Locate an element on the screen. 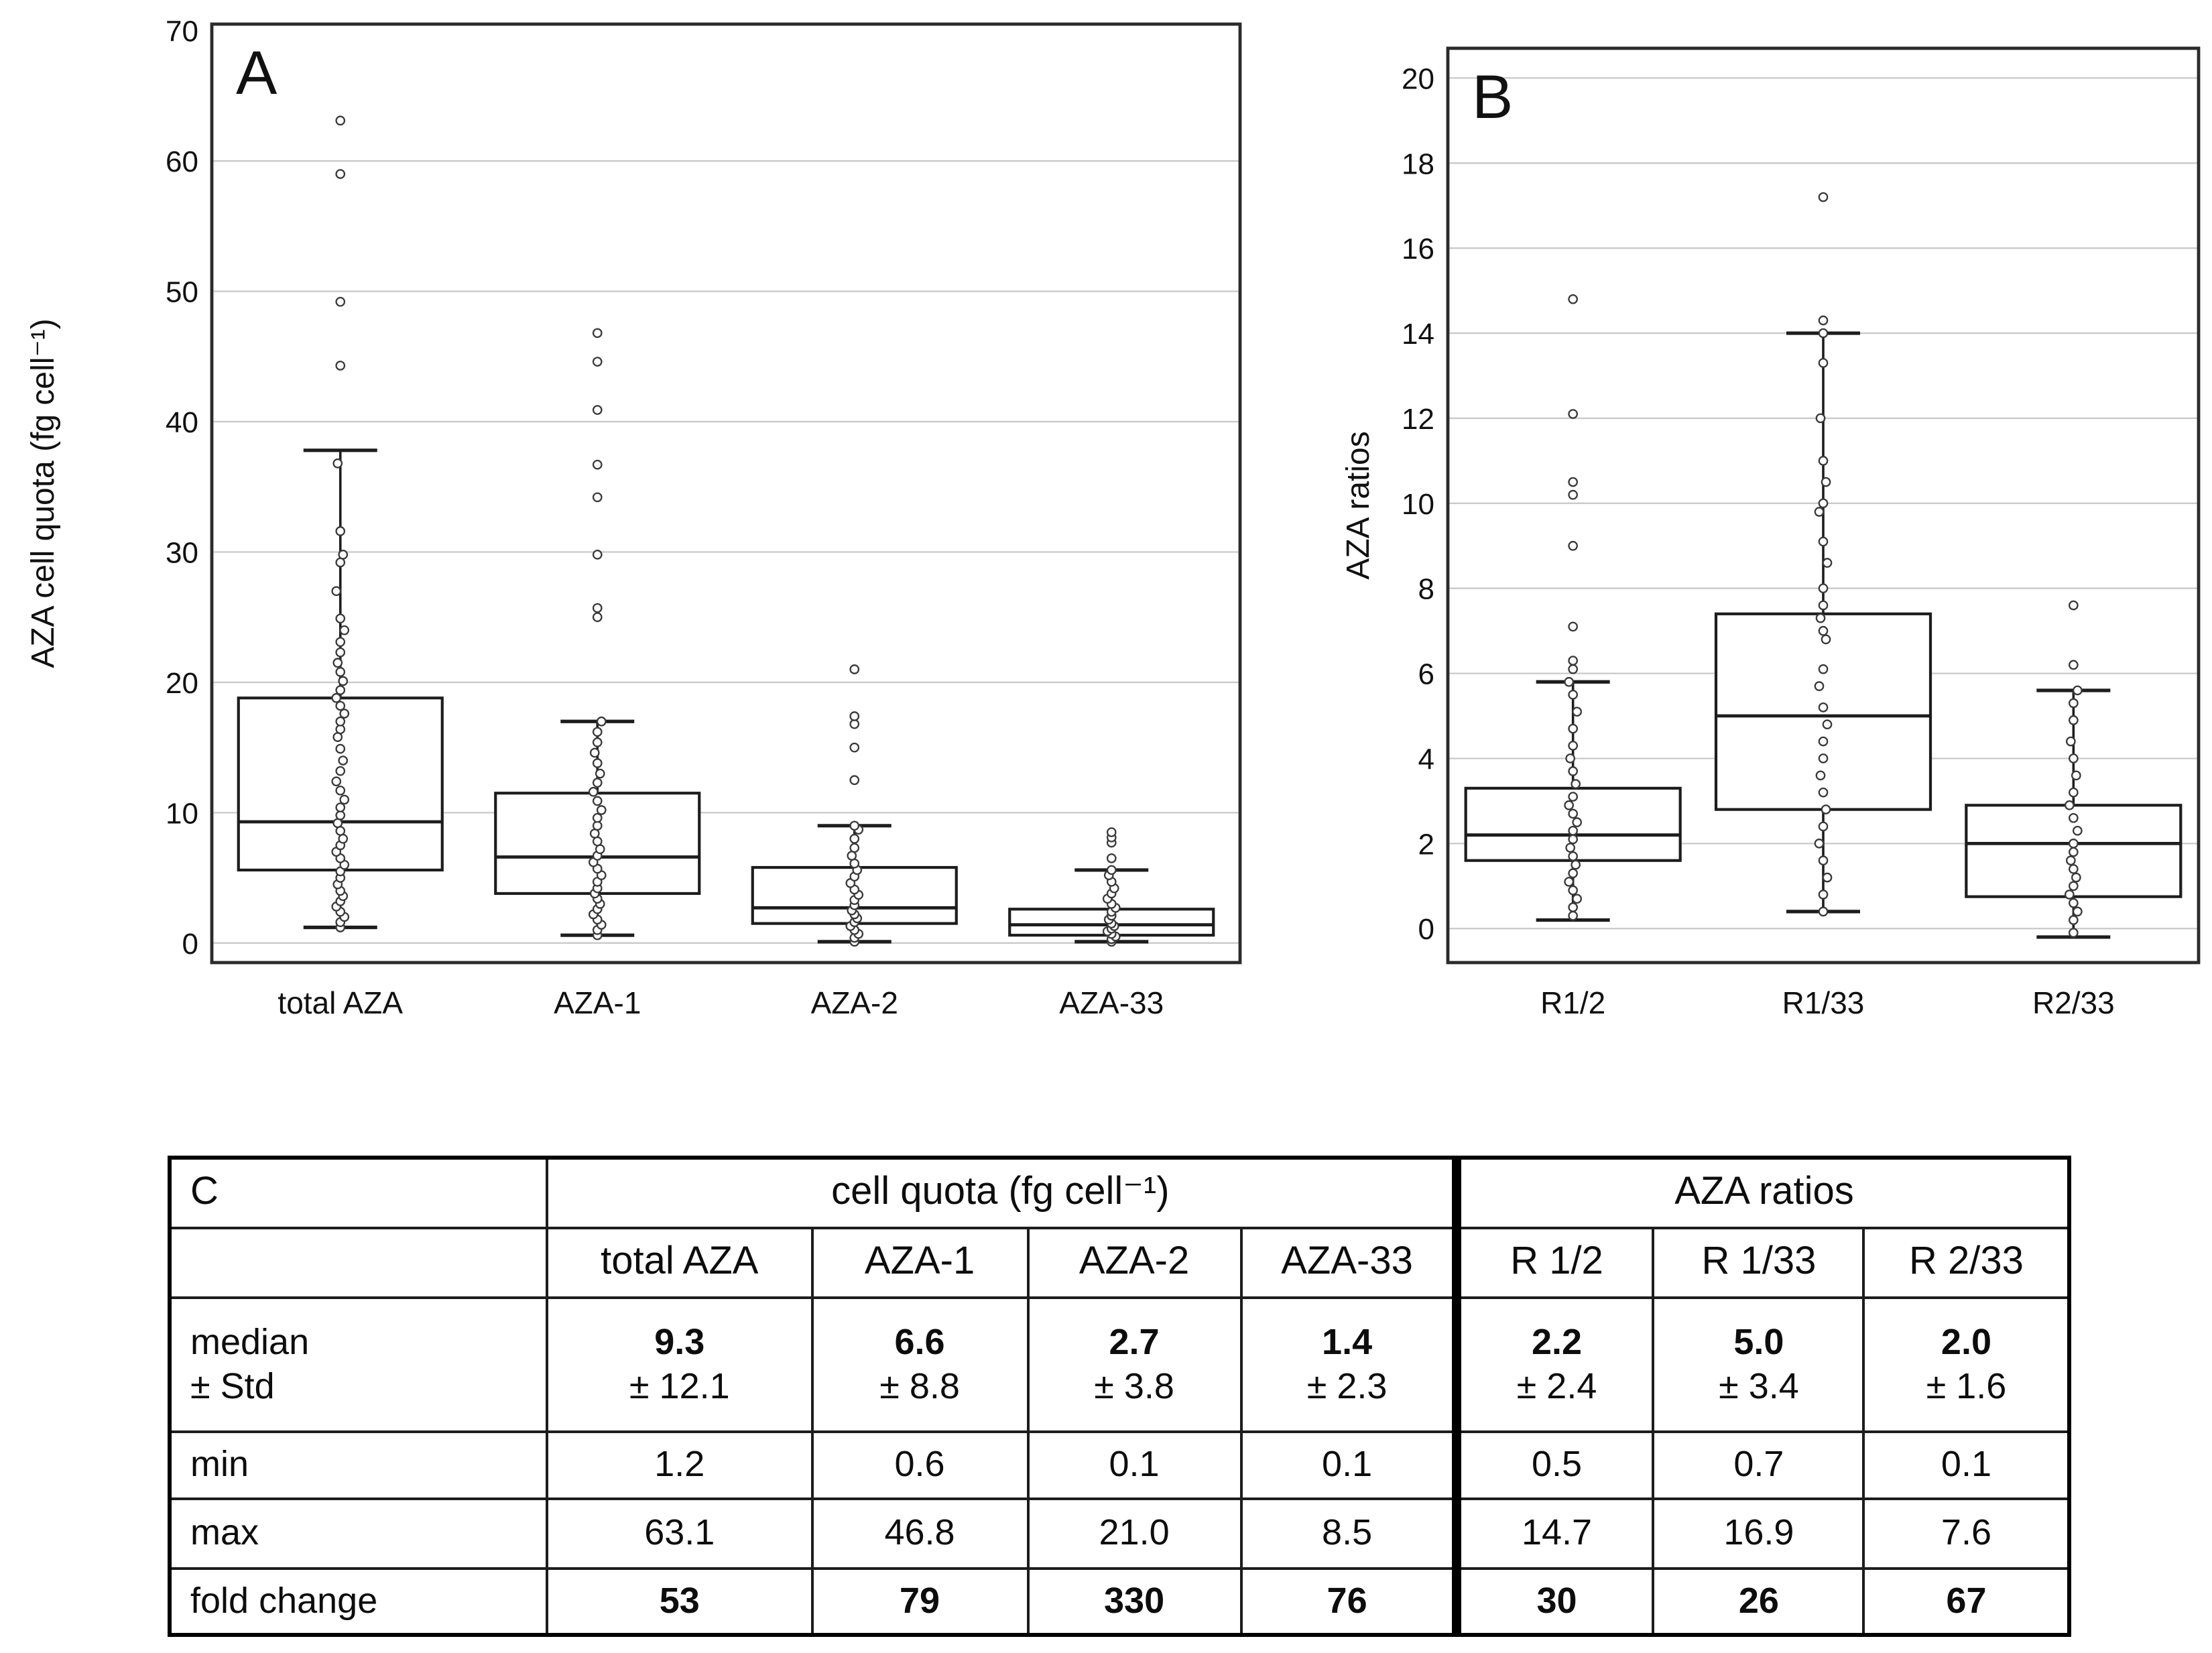 The width and height of the screenshot is (2212, 1653). min-cell: 0.1 is located at coordinates (1134, 1464).